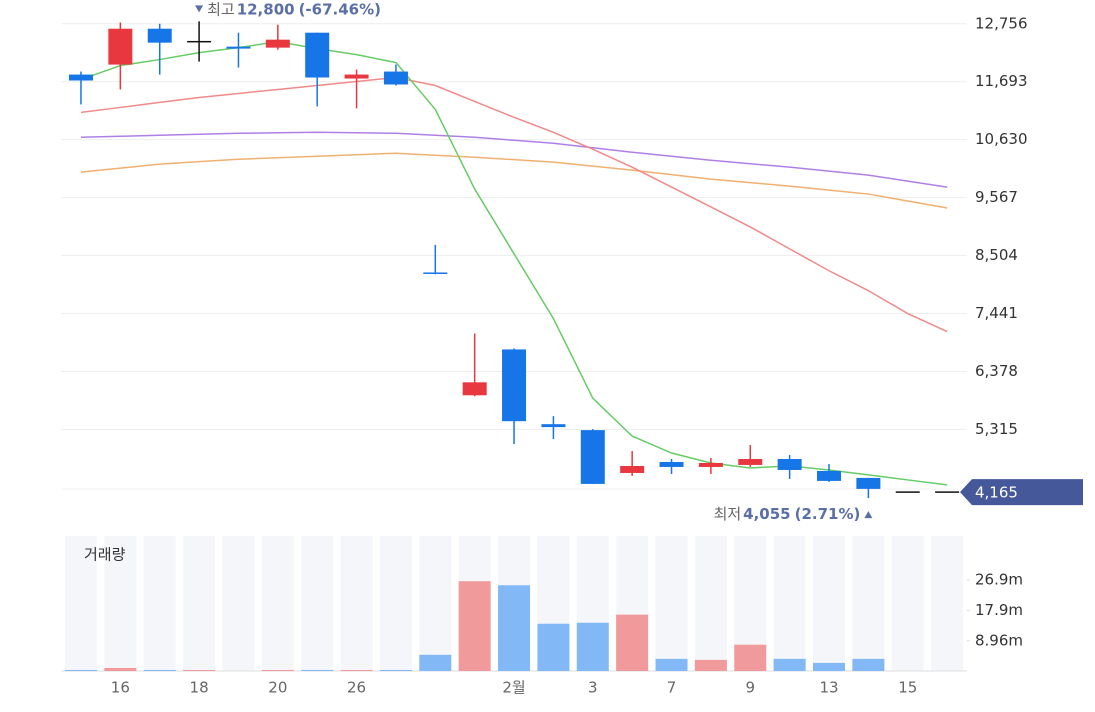  What do you see at coordinates (340, 9) in the screenshot?
I see `high-change: (-67.46%)` at bounding box center [340, 9].